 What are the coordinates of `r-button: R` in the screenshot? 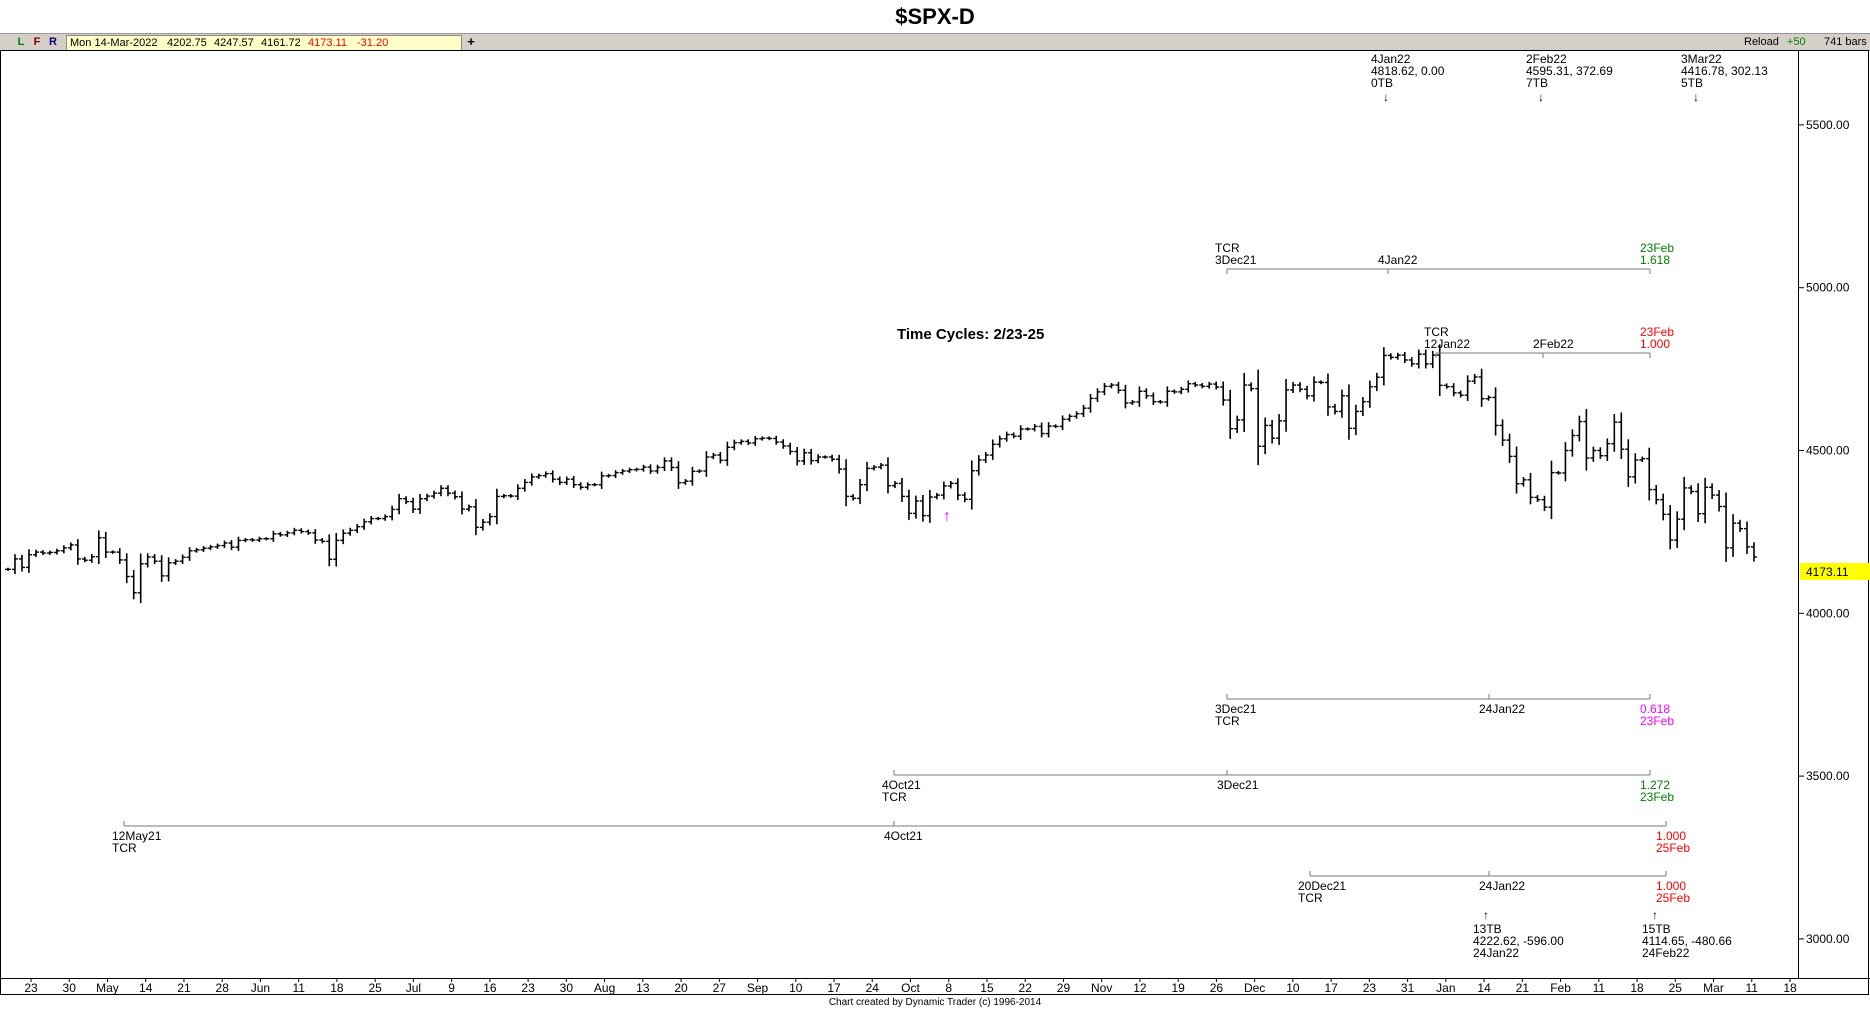 It's located at (53, 42).